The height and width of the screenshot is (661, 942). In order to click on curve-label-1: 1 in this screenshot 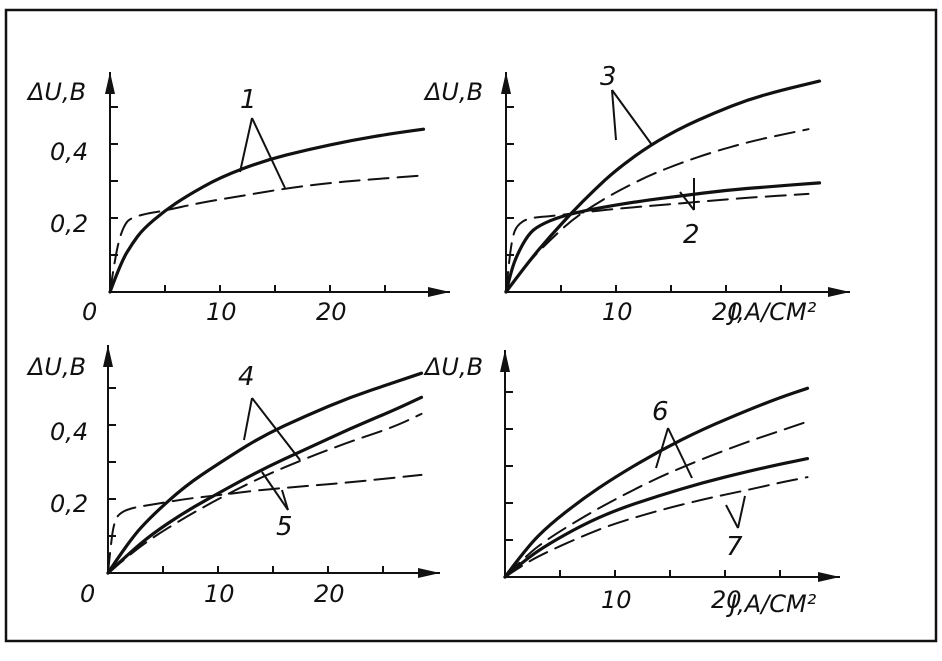, I will do `click(248, 100)`.